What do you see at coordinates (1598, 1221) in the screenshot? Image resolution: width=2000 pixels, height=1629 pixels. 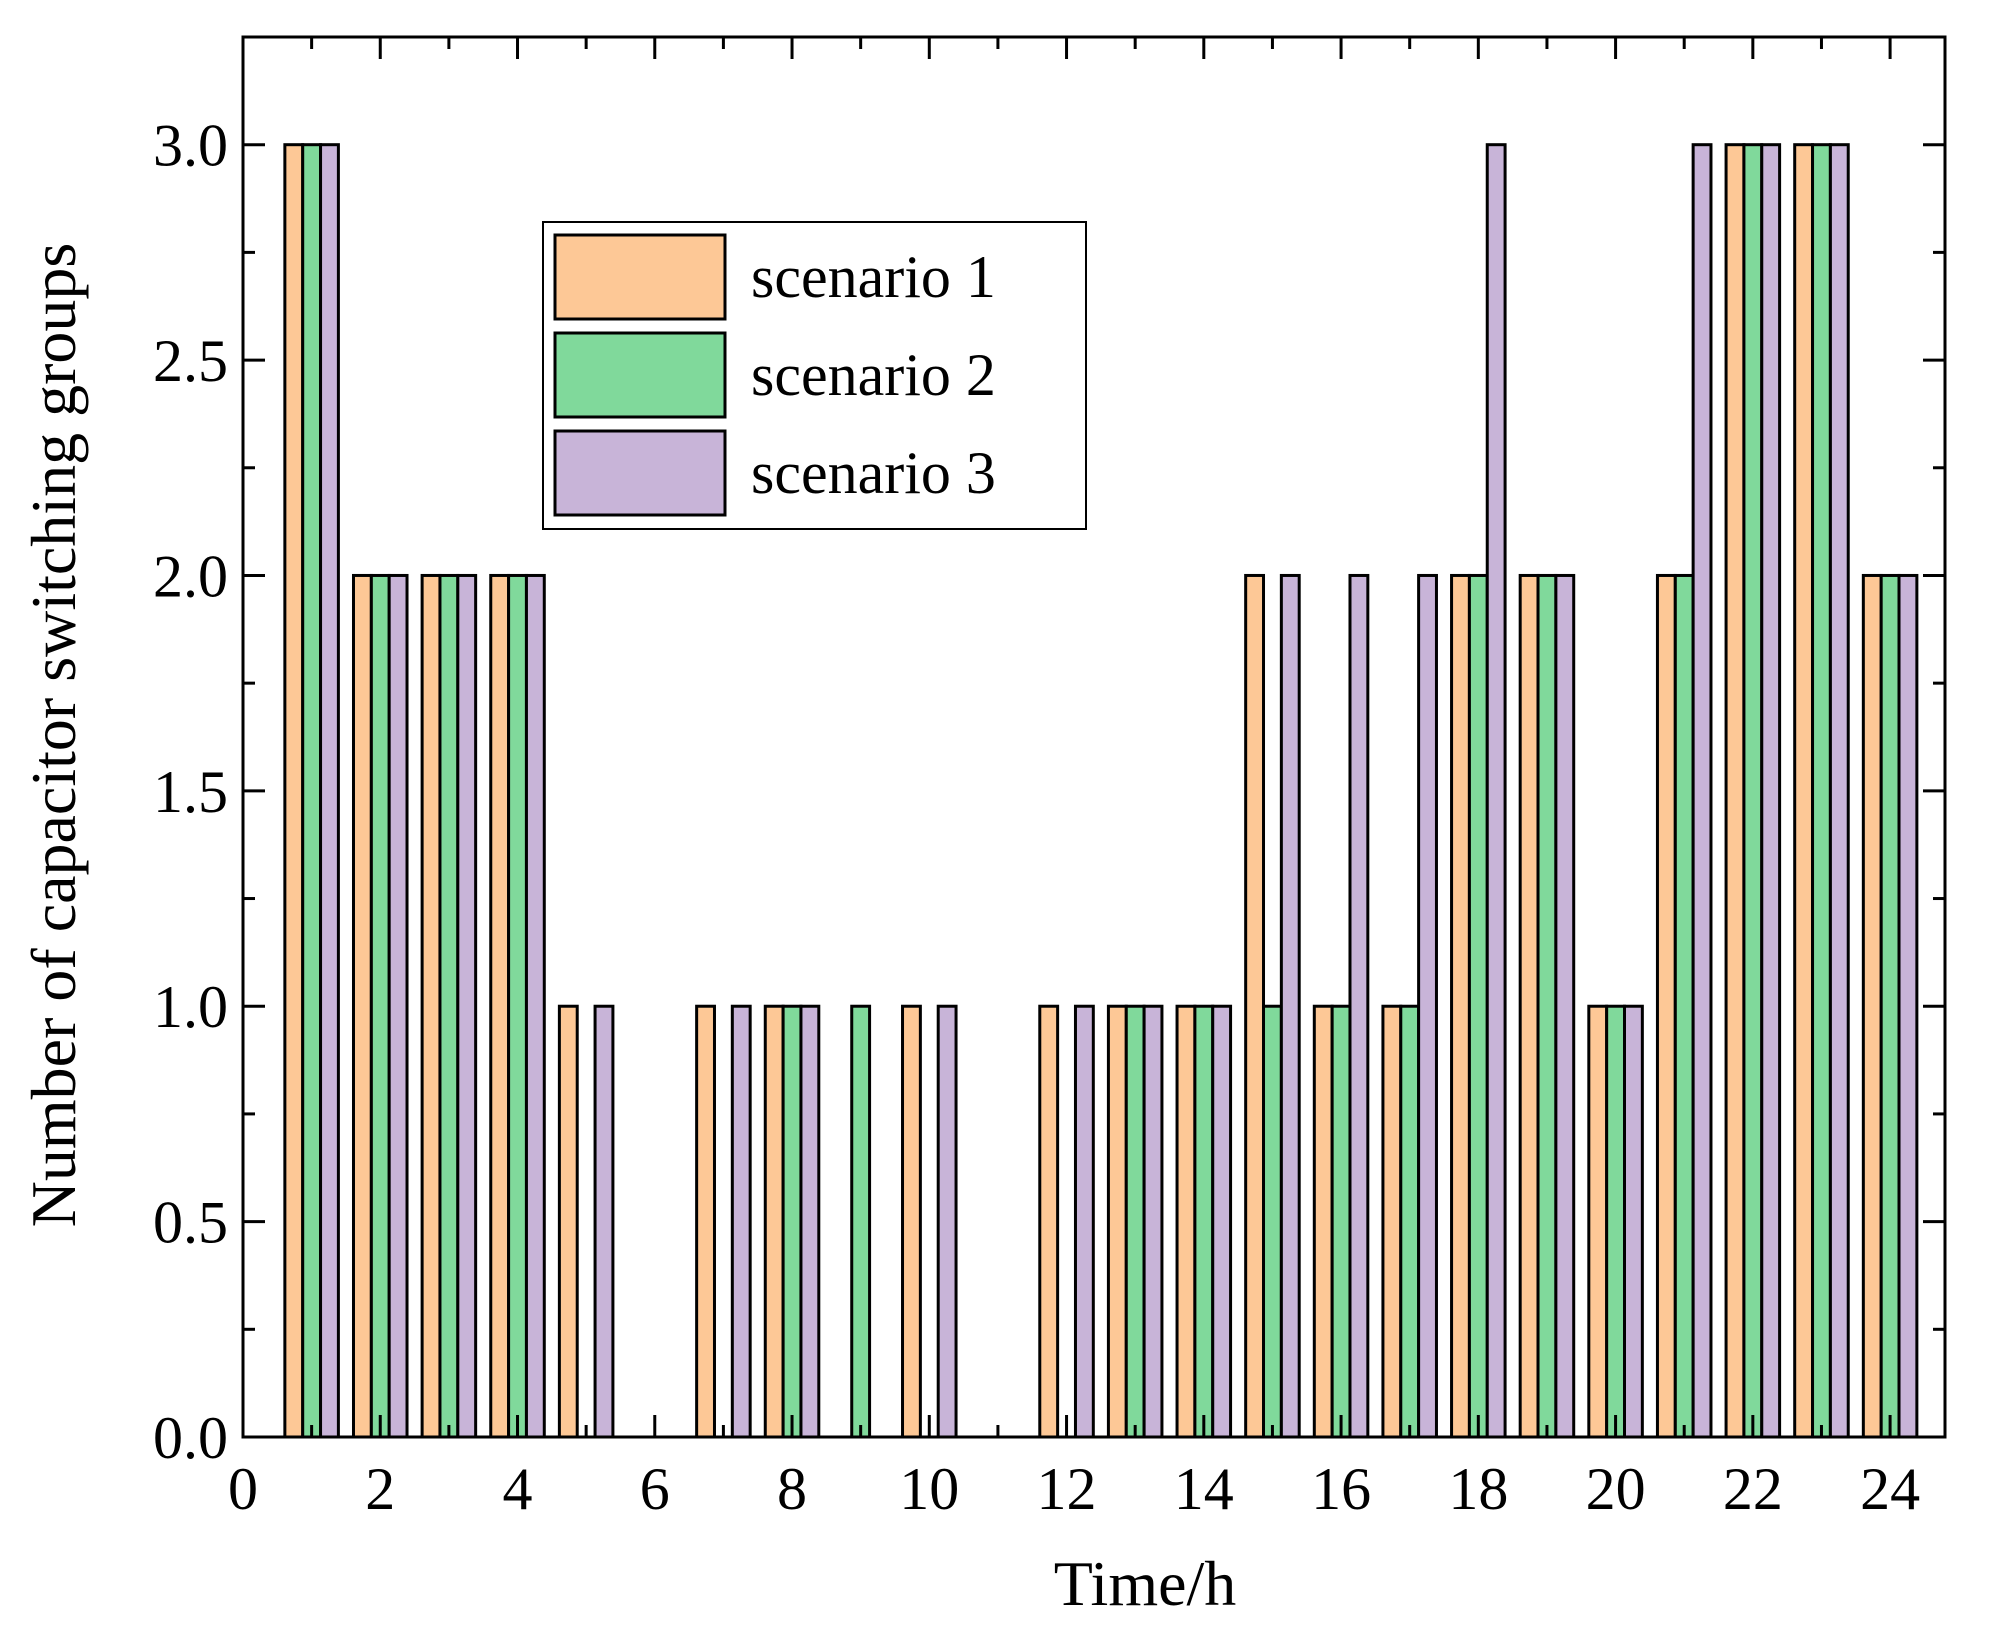 I see `bar-1-h20` at bounding box center [1598, 1221].